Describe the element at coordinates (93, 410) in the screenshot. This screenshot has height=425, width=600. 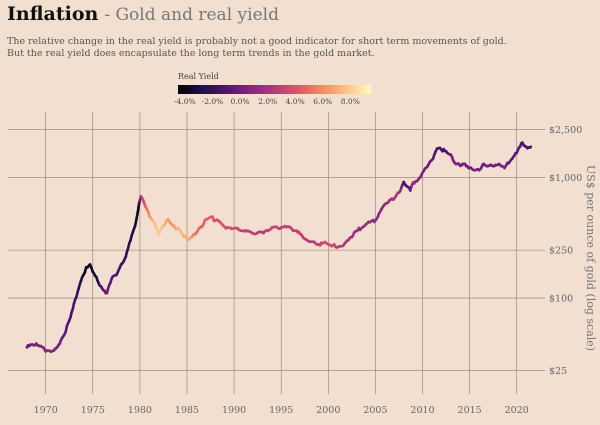
I see `x-tick-label: 1975` at that location.